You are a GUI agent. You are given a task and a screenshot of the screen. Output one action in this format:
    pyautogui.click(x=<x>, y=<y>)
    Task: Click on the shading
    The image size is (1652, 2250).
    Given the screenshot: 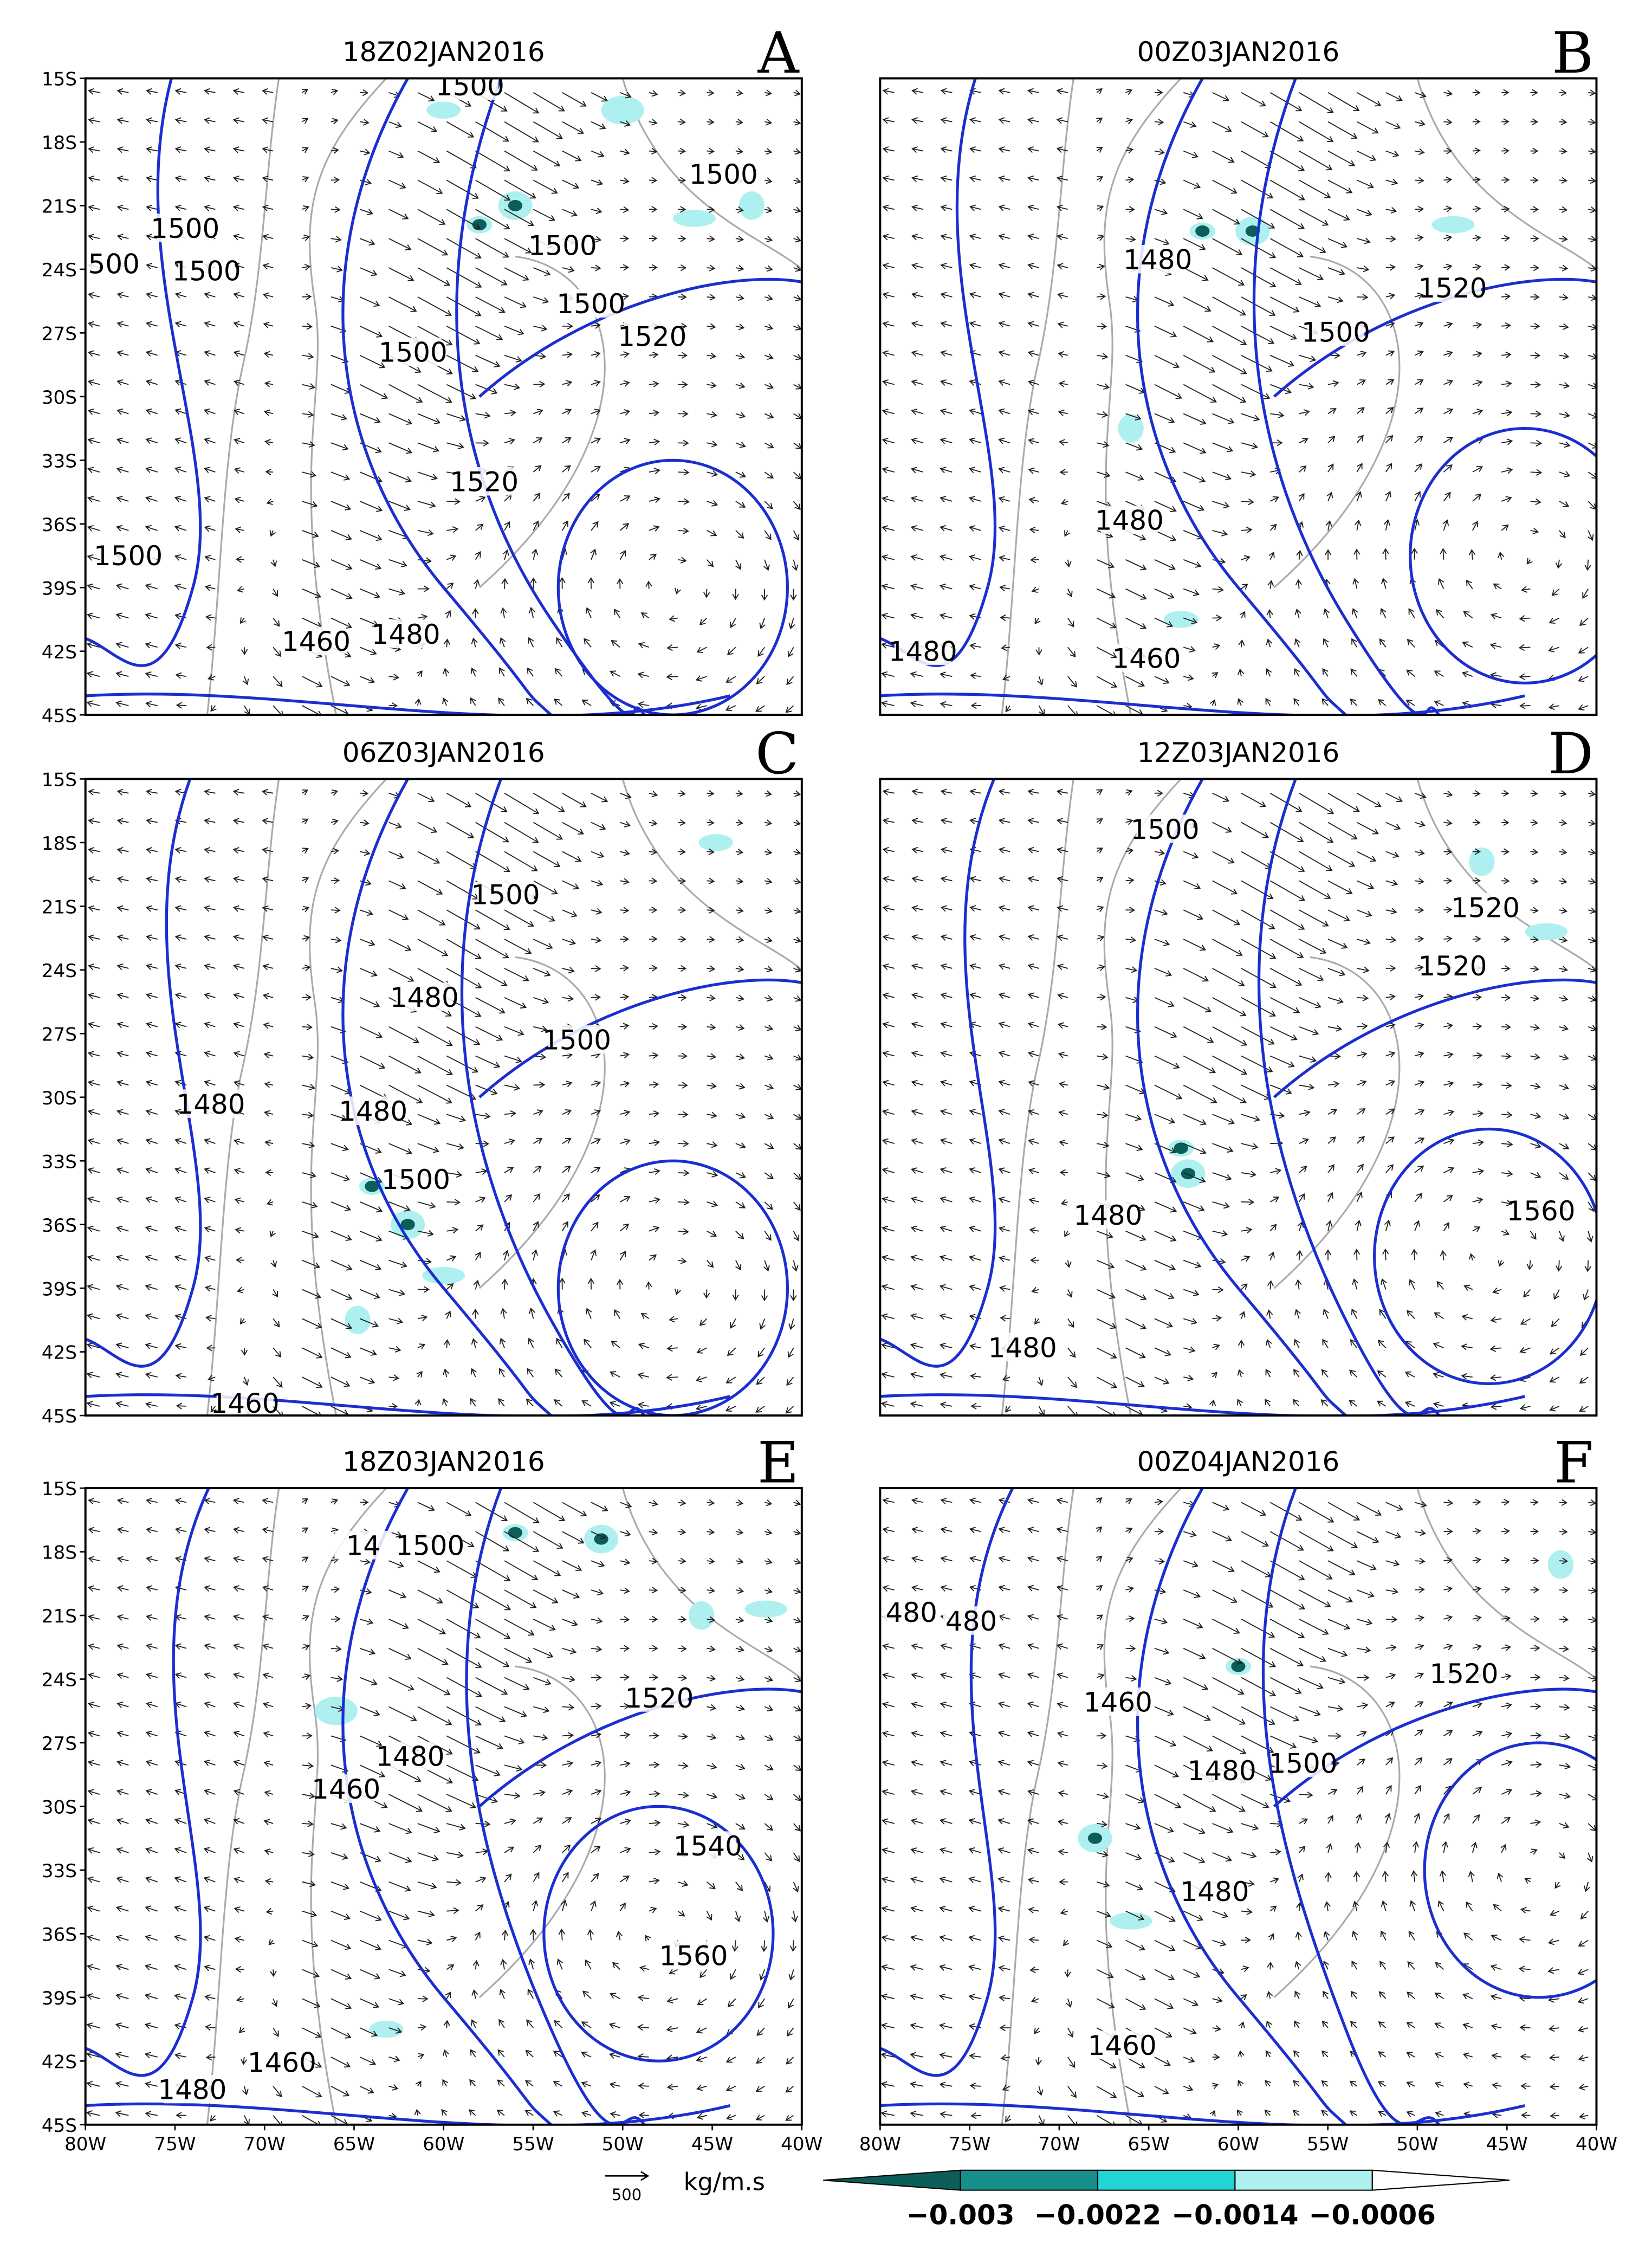 What is the action you would take?
    pyautogui.click(x=694, y=218)
    